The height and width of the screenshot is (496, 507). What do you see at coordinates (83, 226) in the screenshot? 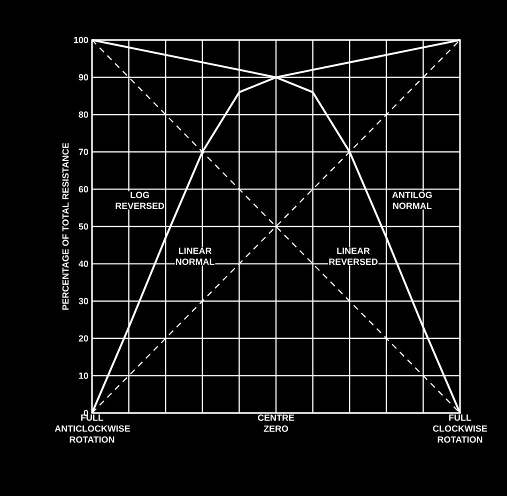
I see `y-tick-label: 50` at bounding box center [83, 226].